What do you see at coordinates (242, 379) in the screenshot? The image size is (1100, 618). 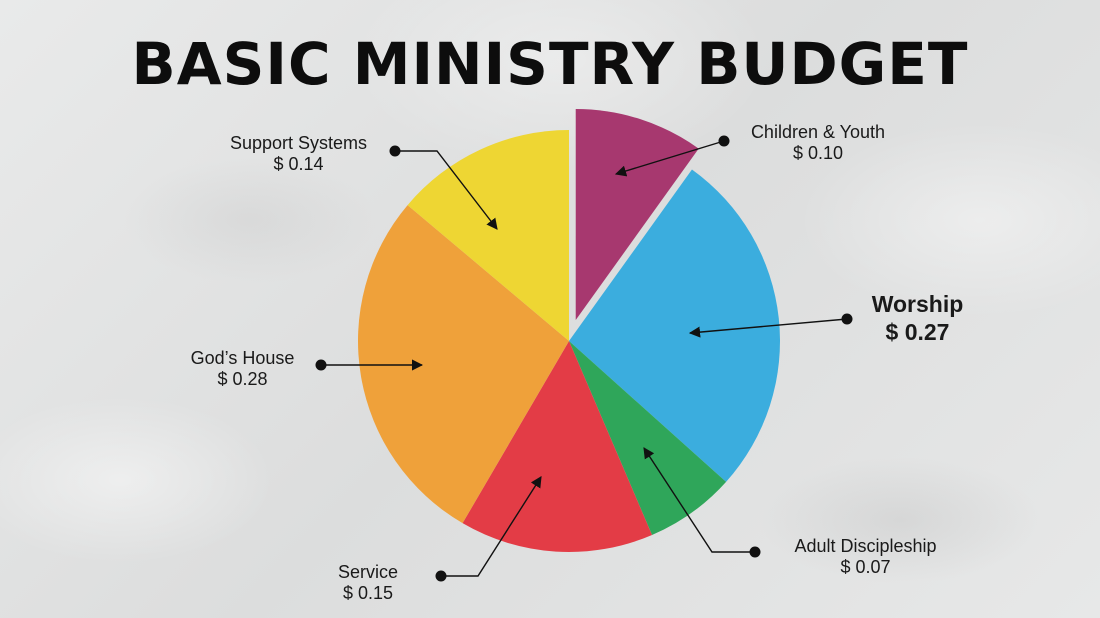 I see `slice-value: $ 0.28` at bounding box center [242, 379].